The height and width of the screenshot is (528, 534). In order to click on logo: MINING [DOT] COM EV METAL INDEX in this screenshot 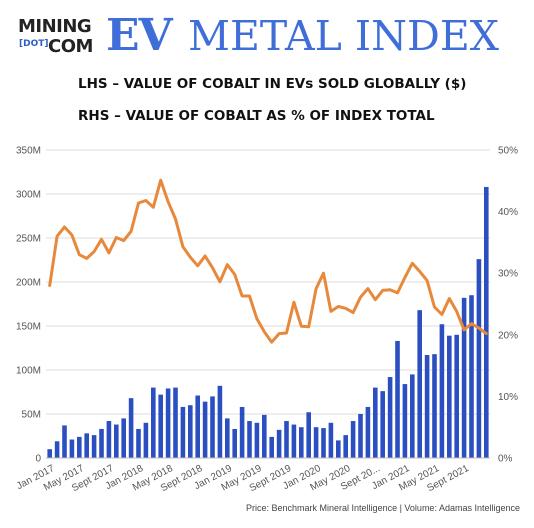, I will do `click(270, 37)`.